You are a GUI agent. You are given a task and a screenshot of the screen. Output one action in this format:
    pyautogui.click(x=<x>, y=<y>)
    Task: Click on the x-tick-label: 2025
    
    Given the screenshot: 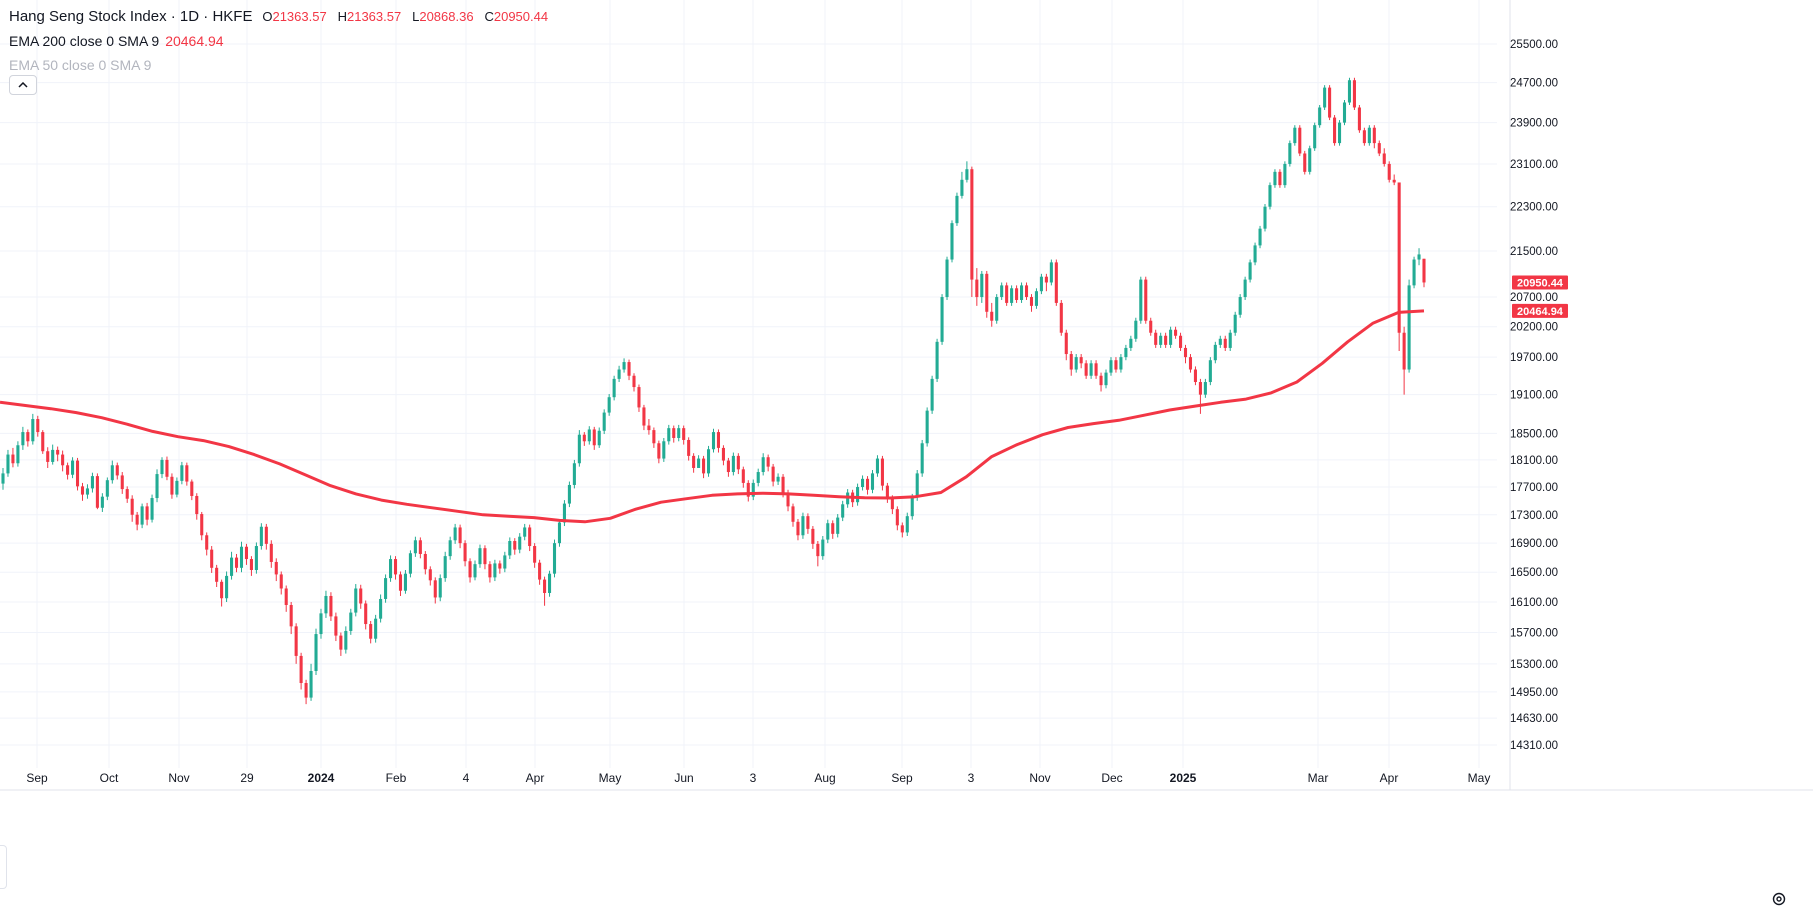 What is the action you would take?
    pyautogui.click(x=1183, y=778)
    